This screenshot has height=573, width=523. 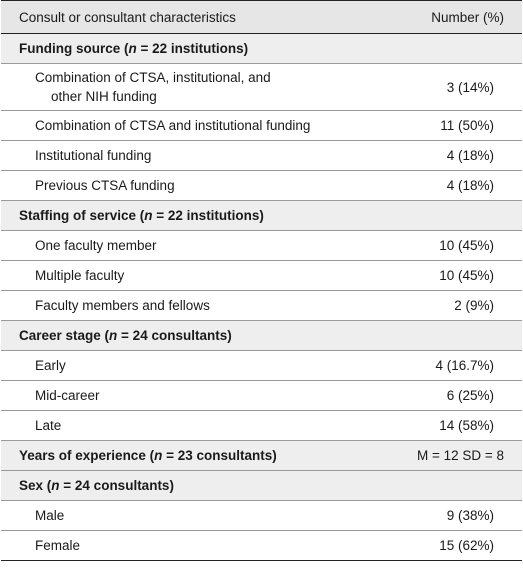 I want to click on row-label: One faculty member, so click(x=96, y=245).